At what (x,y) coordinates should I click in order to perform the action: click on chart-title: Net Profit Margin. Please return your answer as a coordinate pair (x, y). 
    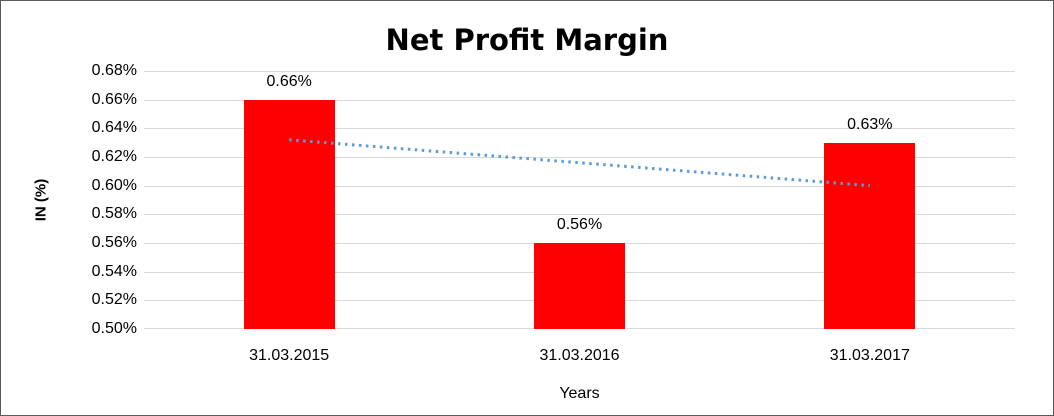
    Looking at the image, I should click on (527, 40).